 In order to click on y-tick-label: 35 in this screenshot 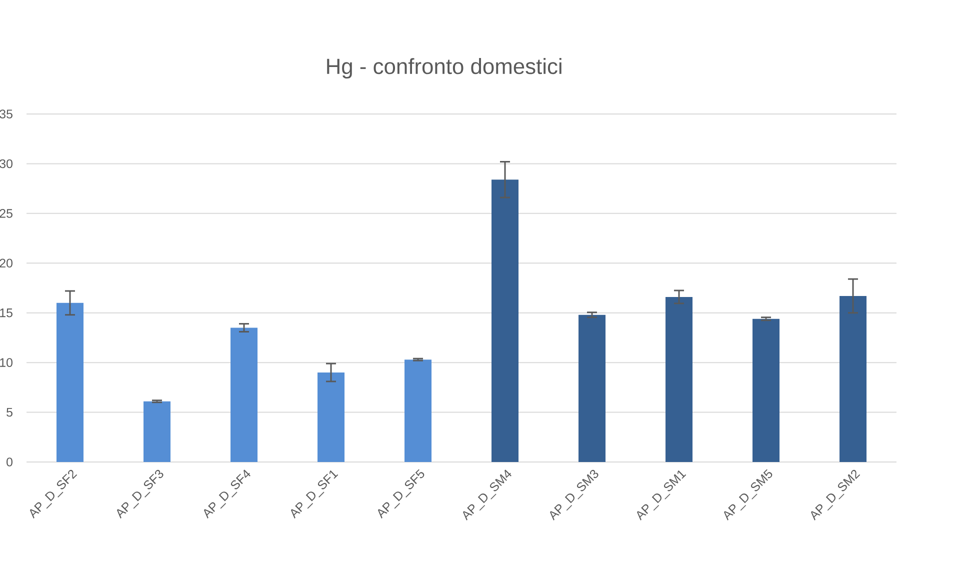, I will do `click(6, 114)`.